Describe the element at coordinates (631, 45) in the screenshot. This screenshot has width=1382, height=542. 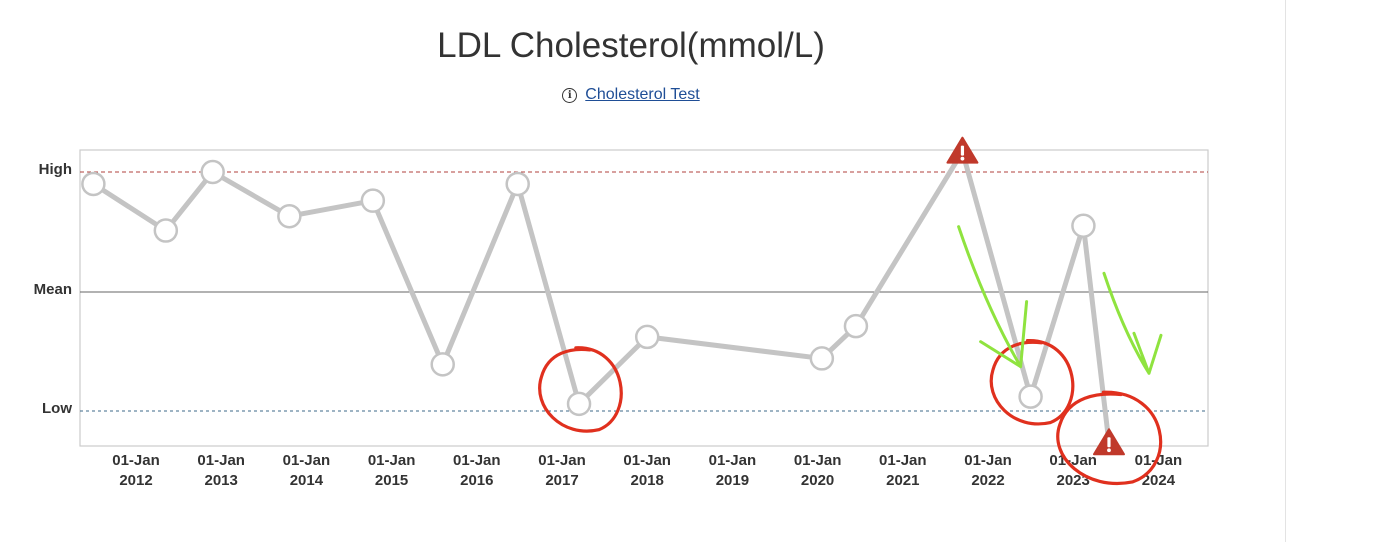
I see `chart-title: LDL Cholesterol(mmol/L)` at that location.